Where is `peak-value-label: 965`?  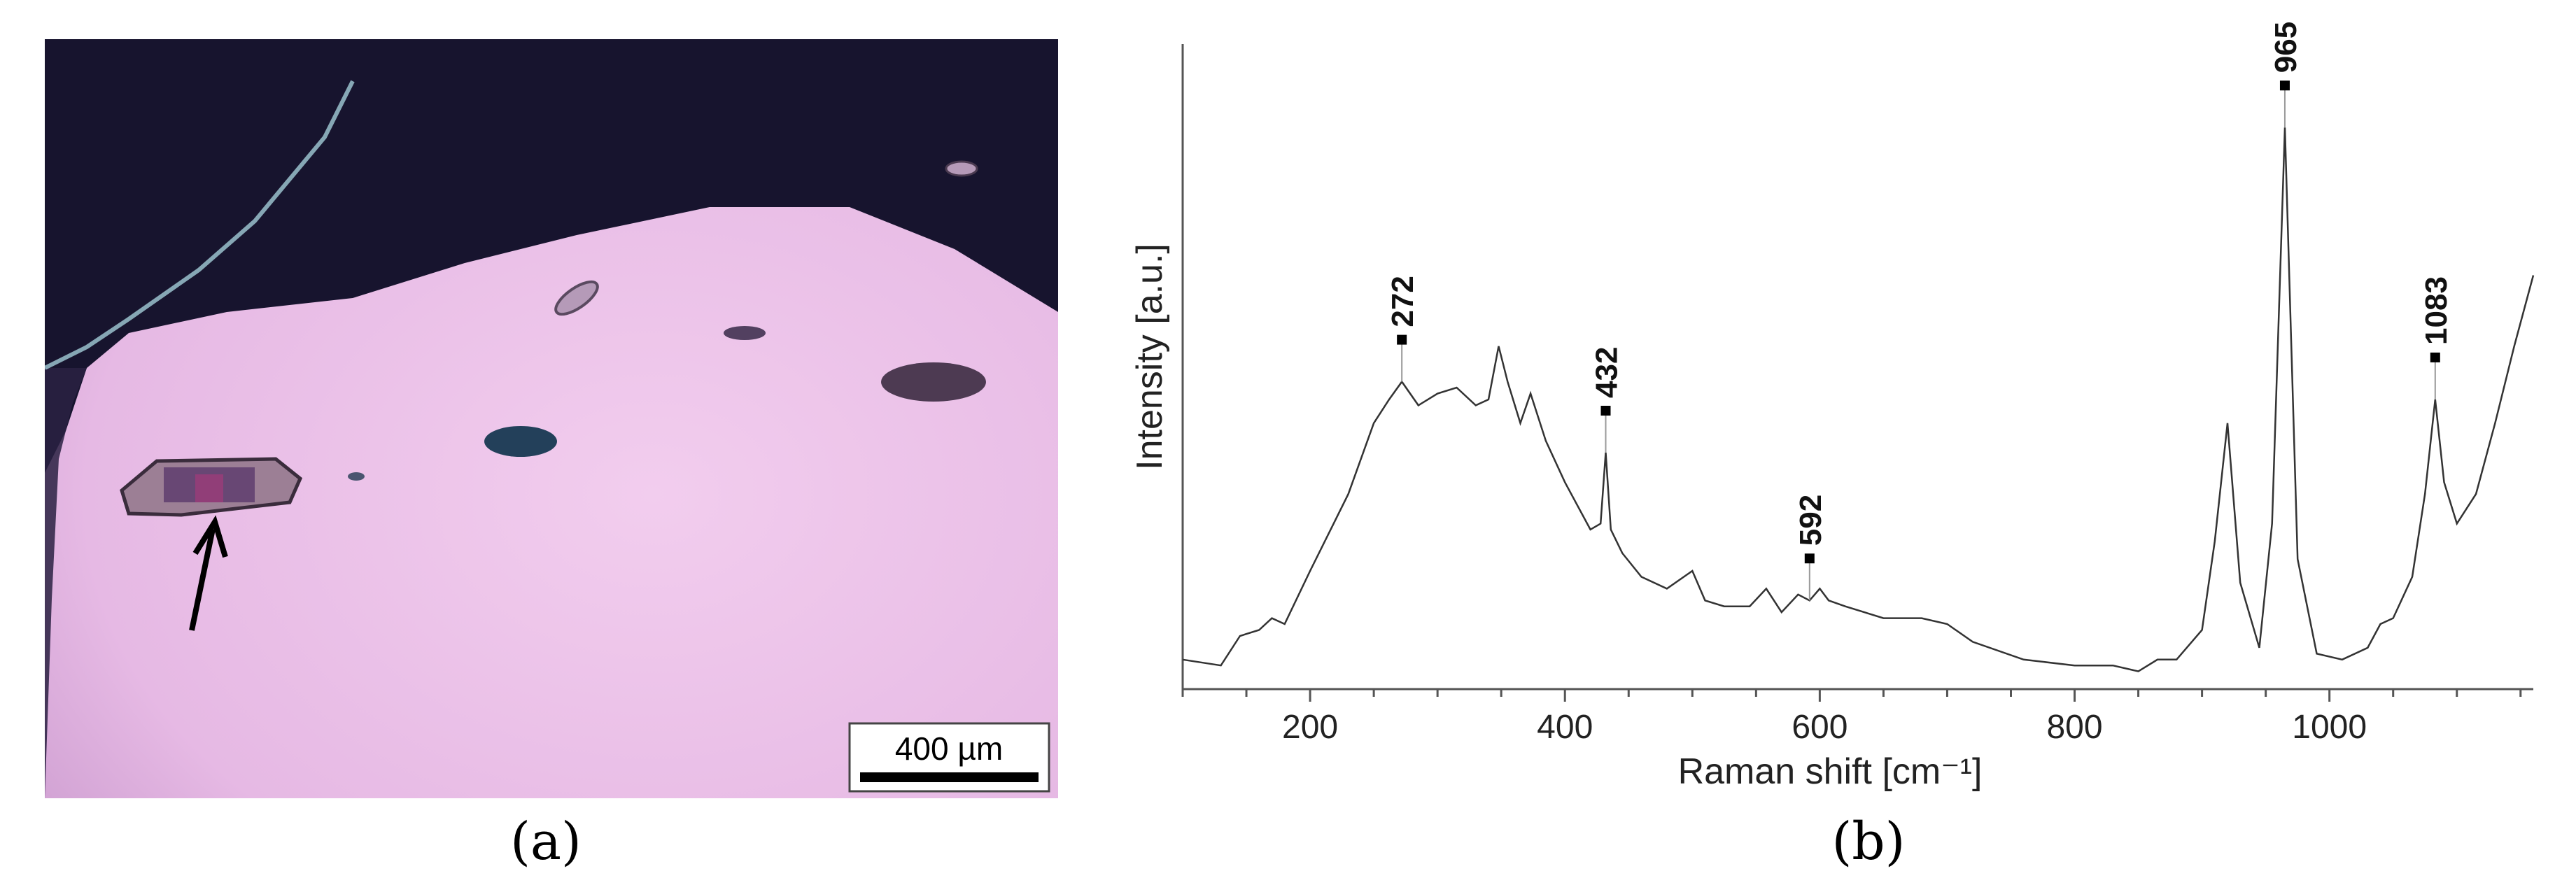 peak-value-label: 965 is located at coordinates (2286, 48).